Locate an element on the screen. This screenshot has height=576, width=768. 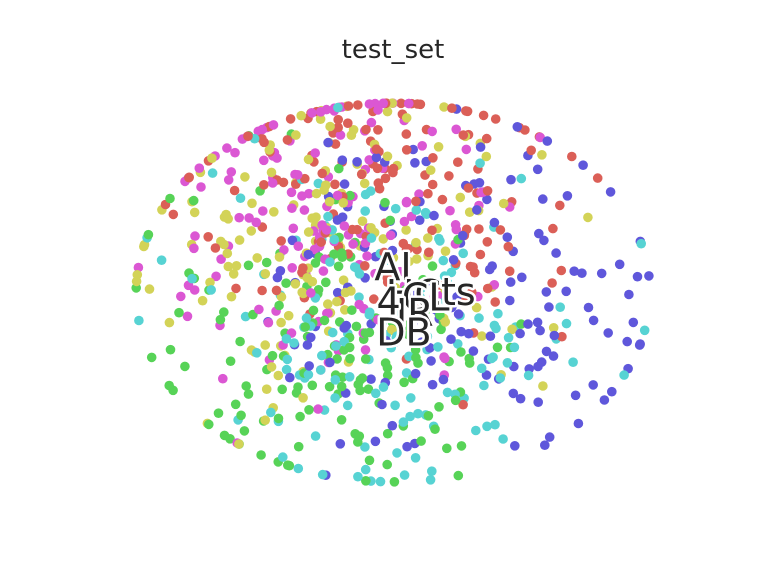
chart-title: test_set is located at coordinates (393, 50).